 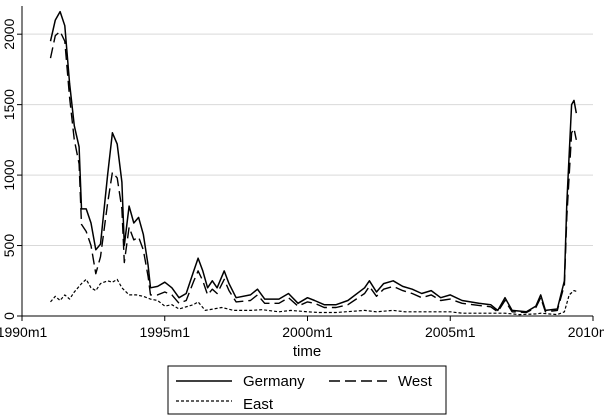 I want to click on y-ticks: 0 500 1000 1500 2000, so click(x=11, y=169).